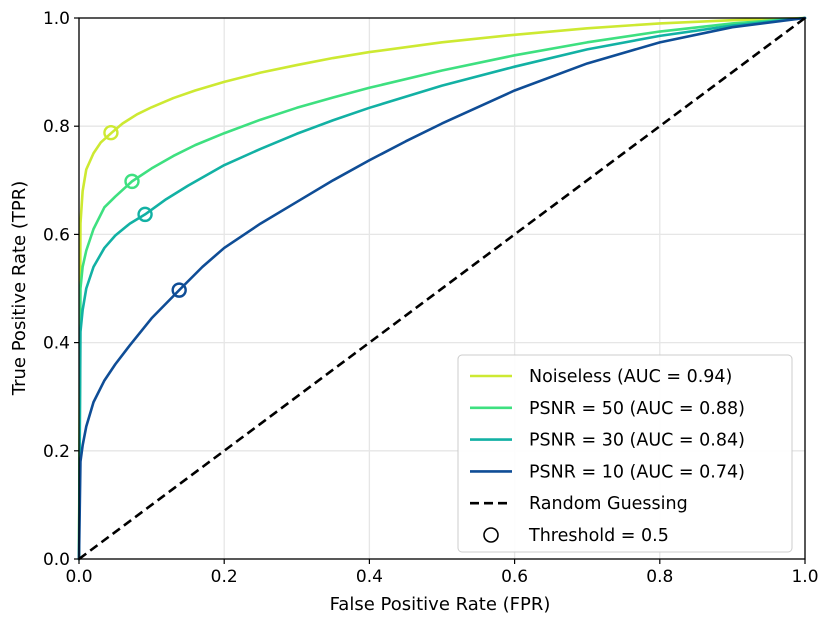 This screenshot has width=831, height=625. What do you see at coordinates (78, 577) in the screenshot?
I see `x-tick-label-0: 0.0` at bounding box center [78, 577].